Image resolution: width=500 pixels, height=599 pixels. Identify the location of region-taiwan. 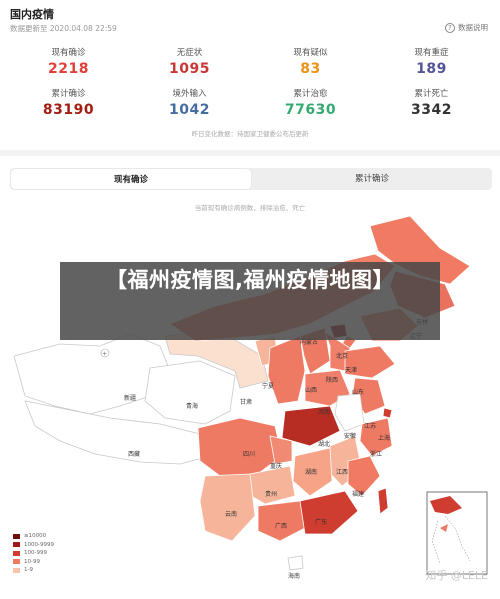
(383, 501).